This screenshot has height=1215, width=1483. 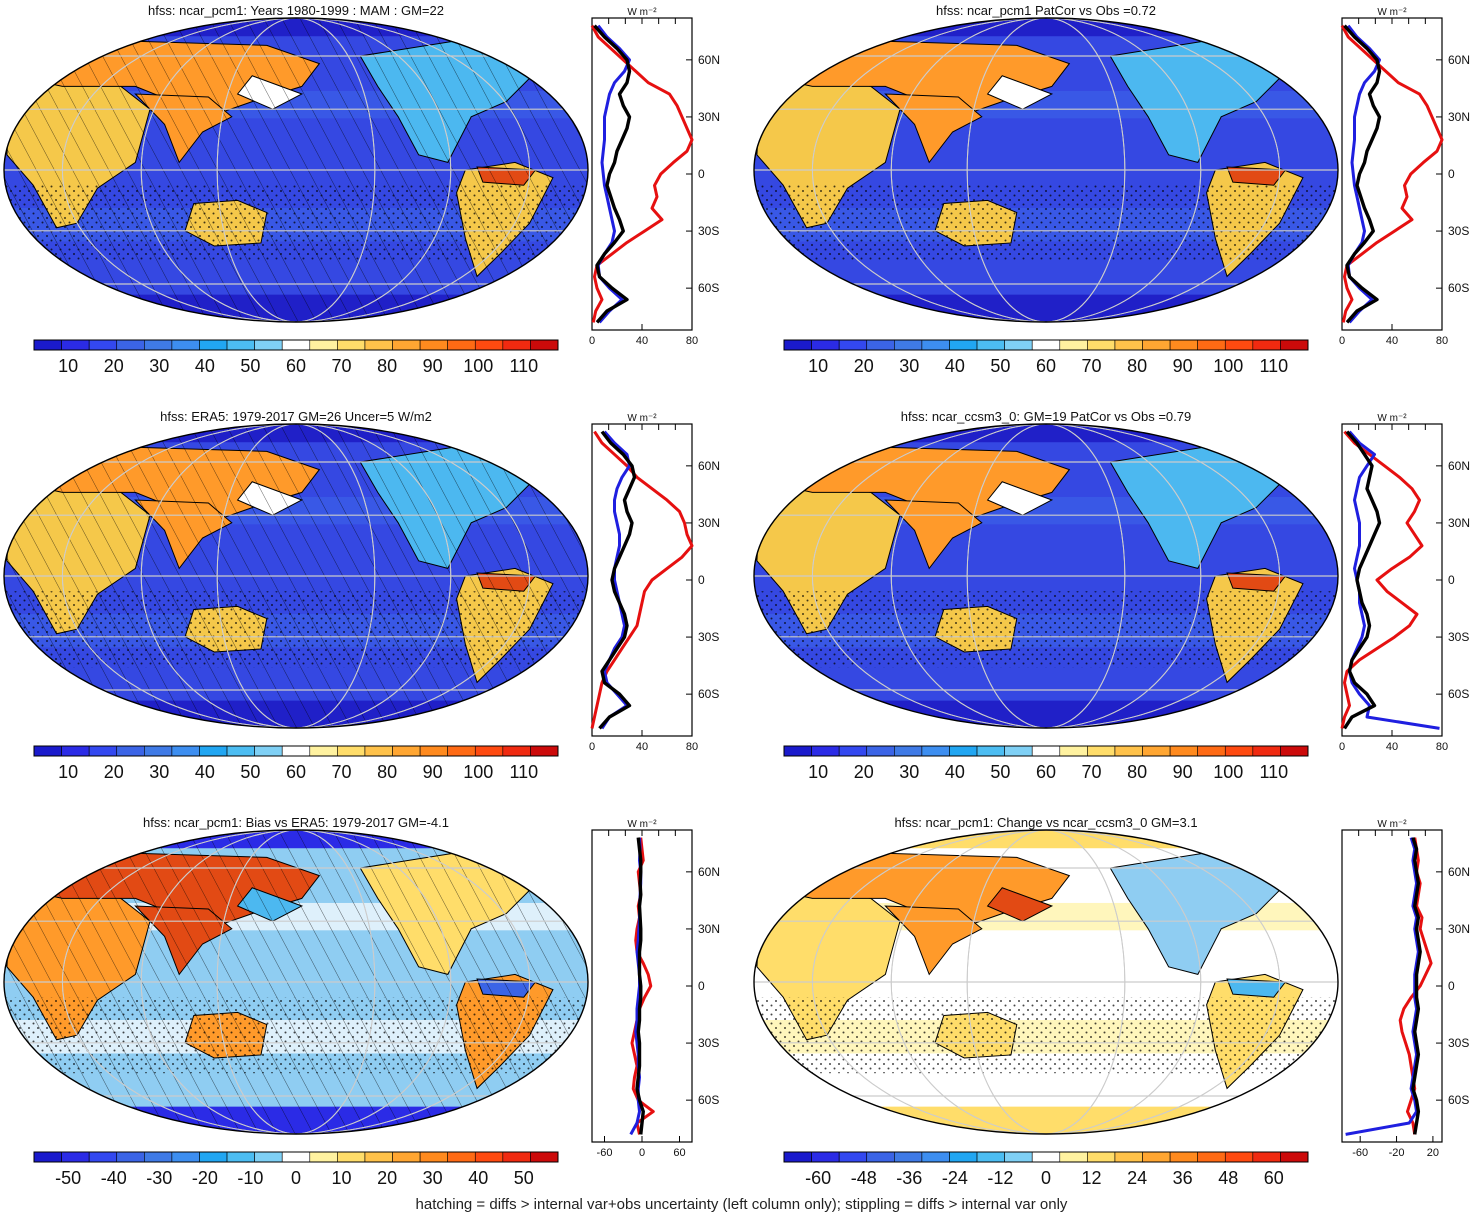 What do you see at coordinates (68, 772) in the screenshot?
I see `colorbar-label: 10` at bounding box center [68, 772].